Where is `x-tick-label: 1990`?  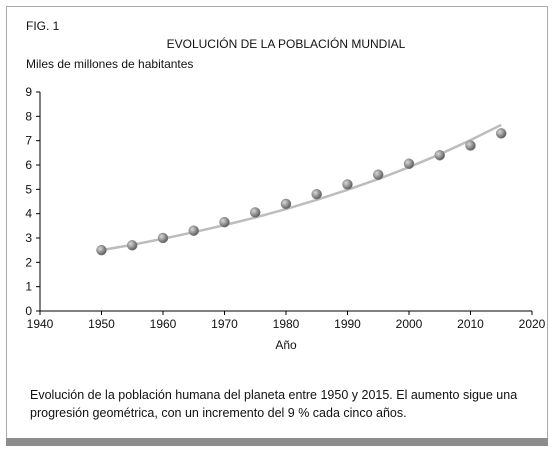 x-tick-label: 1990 is located at coordinates (347, 324).